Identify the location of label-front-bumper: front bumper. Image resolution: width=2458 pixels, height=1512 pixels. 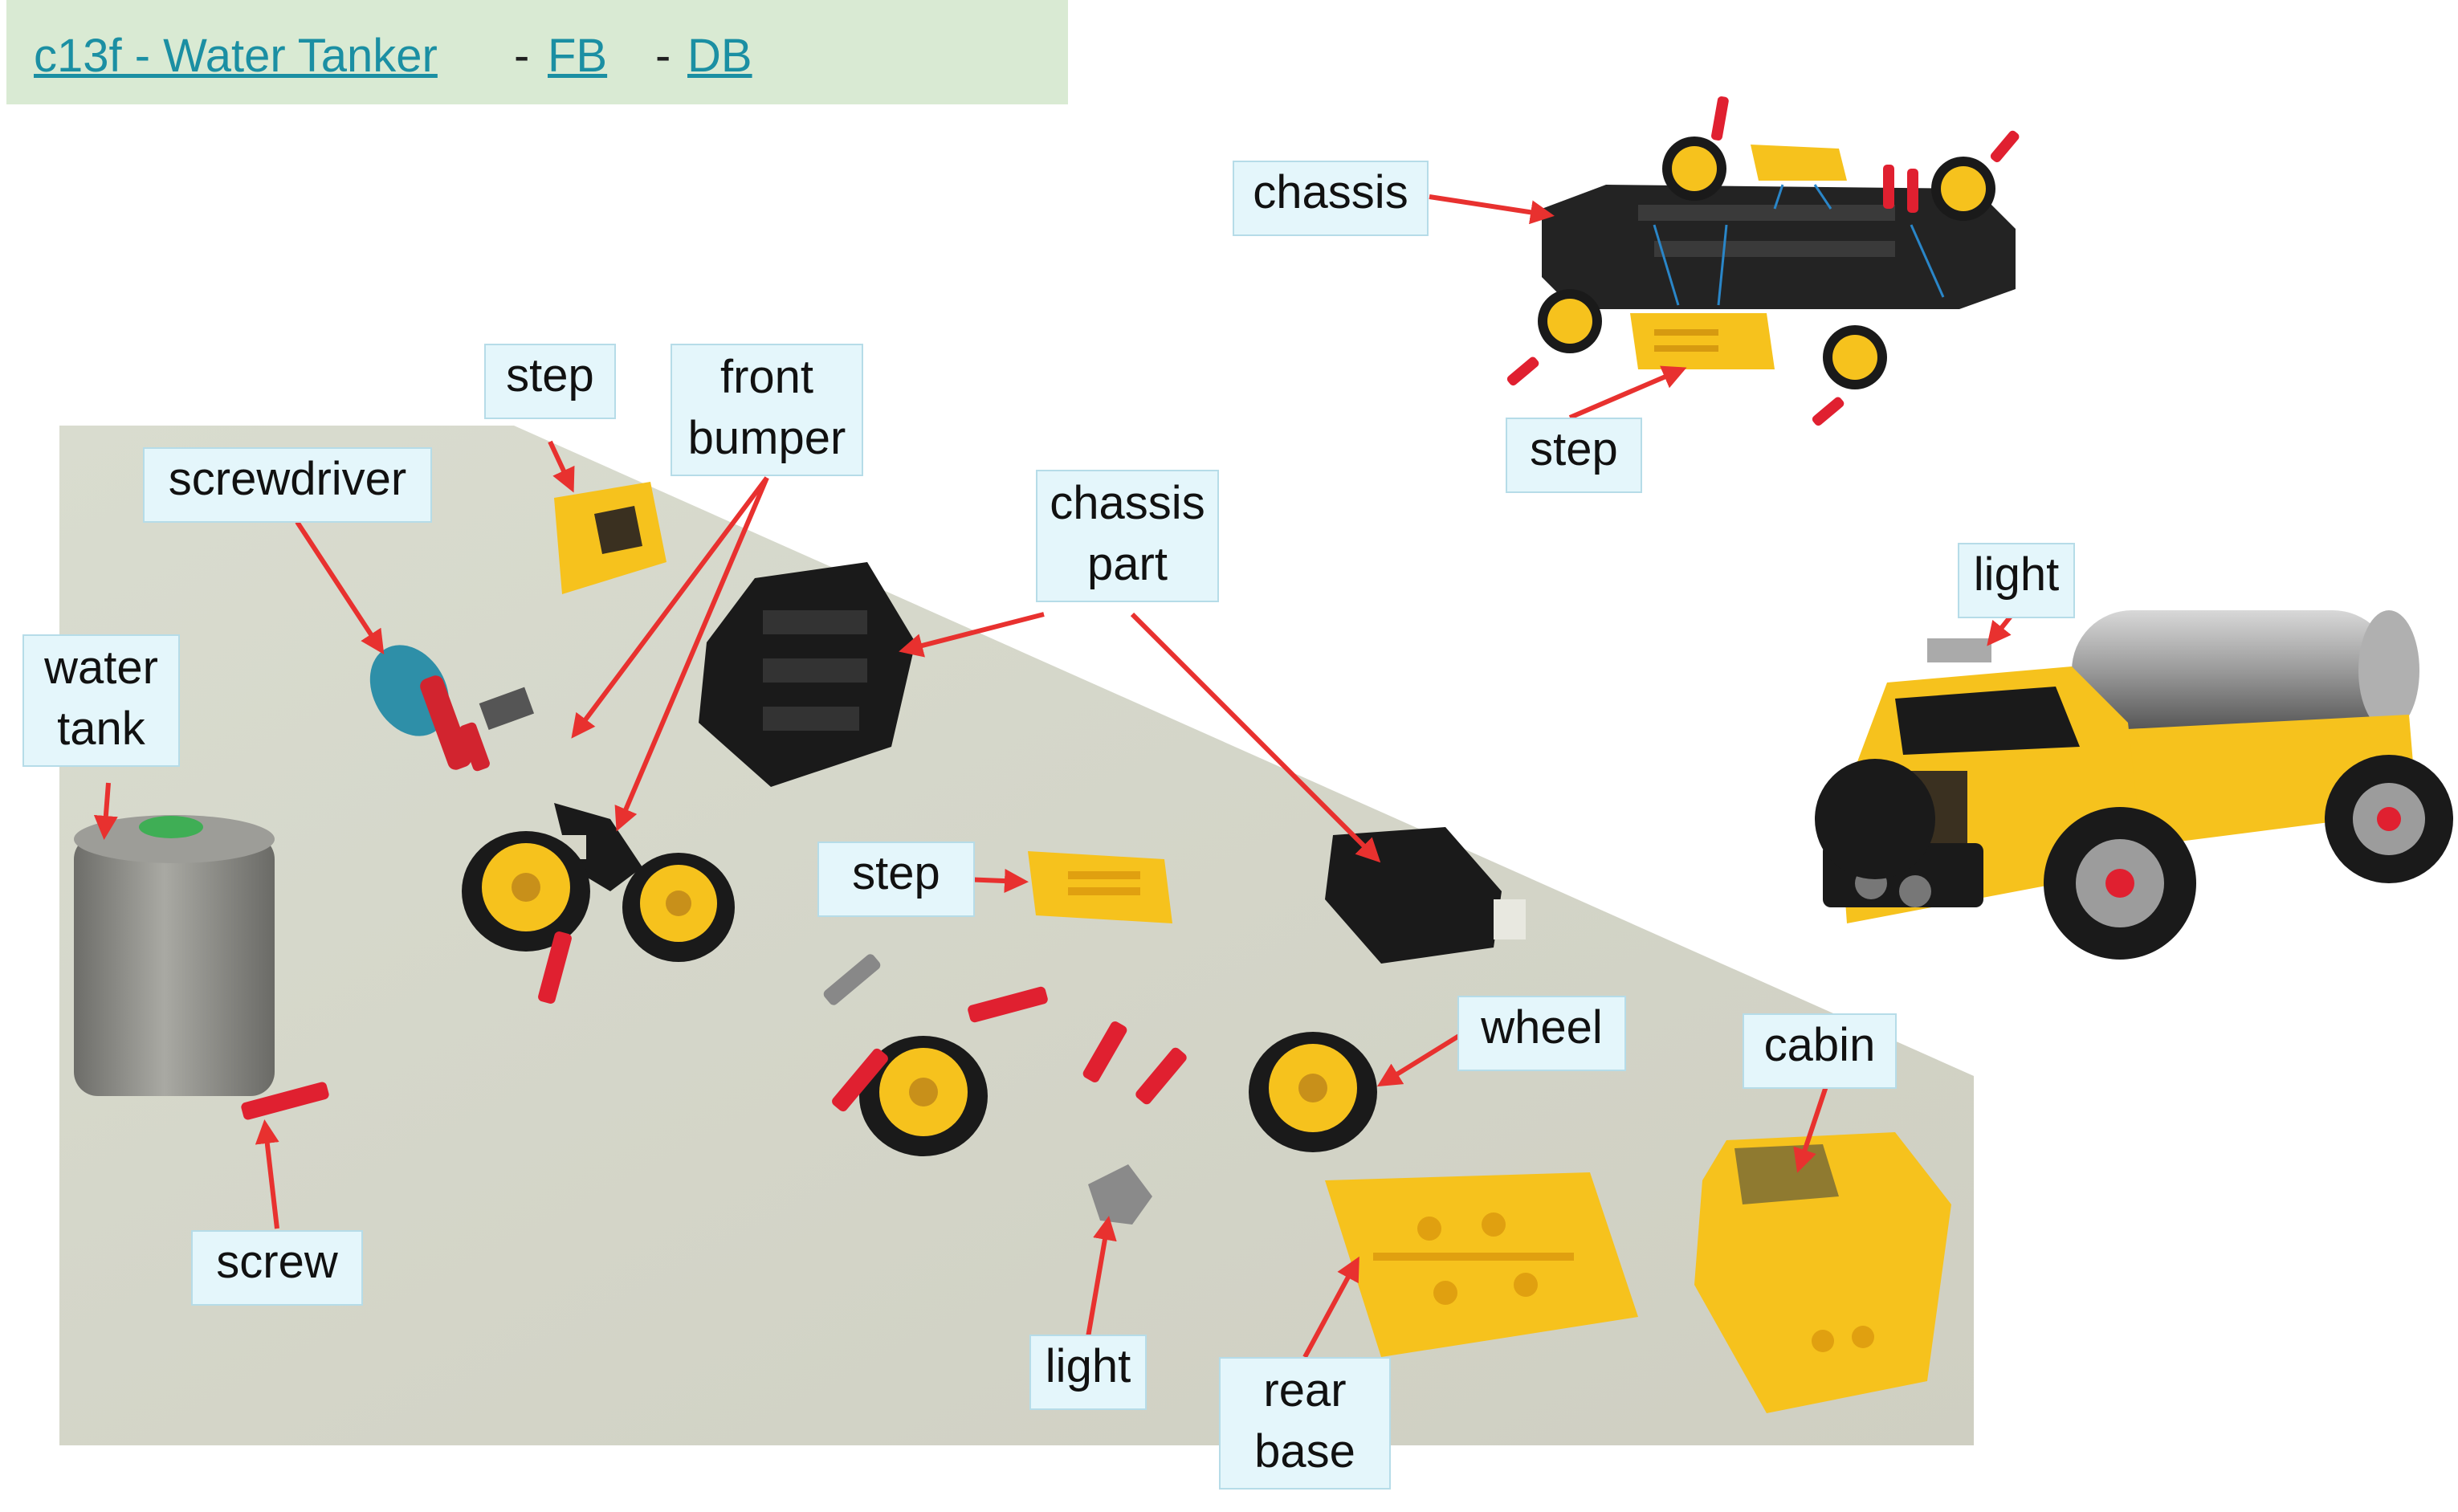
(767, 410).